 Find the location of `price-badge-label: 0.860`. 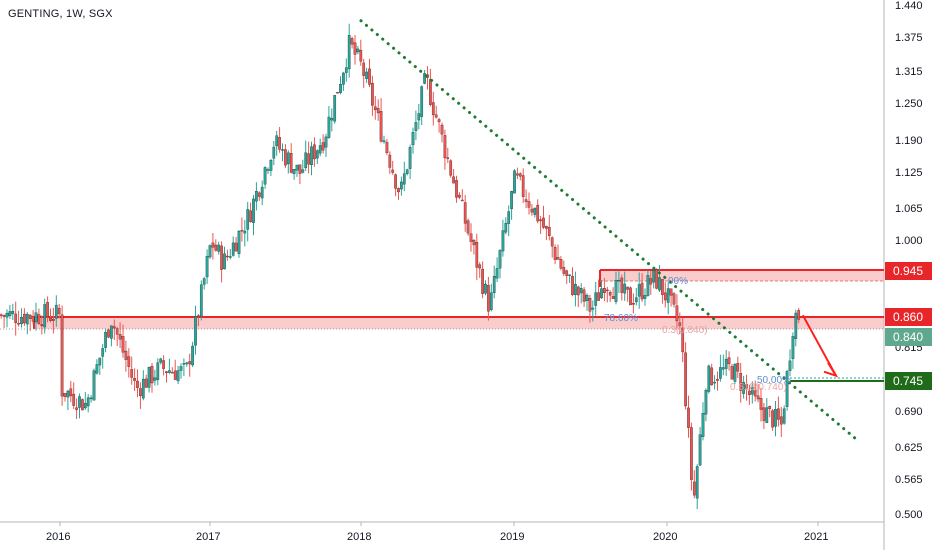

price-badge-label: 0.860 is located at coordinates (908, 317).